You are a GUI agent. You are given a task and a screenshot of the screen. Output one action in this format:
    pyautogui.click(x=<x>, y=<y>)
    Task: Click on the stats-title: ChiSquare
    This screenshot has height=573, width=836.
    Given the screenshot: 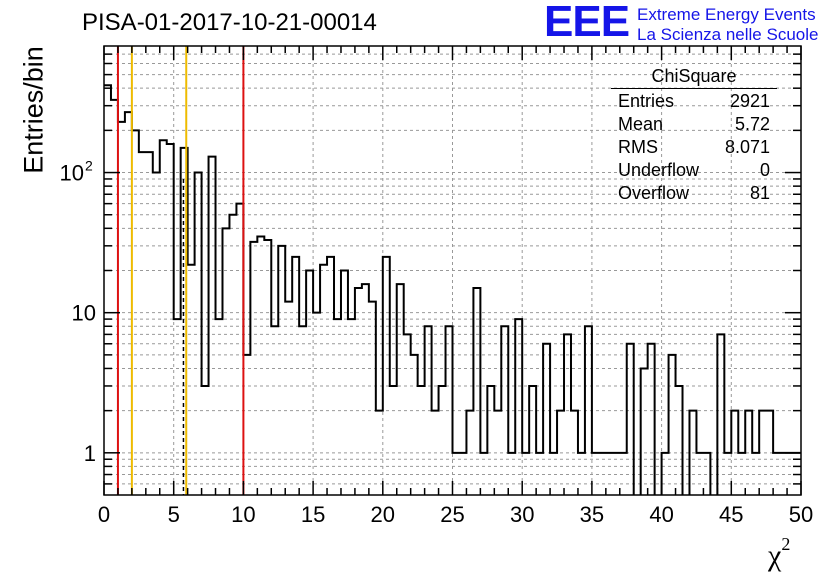 What is the action you would take?
    pyautogui.click(x=694, y=77)
    